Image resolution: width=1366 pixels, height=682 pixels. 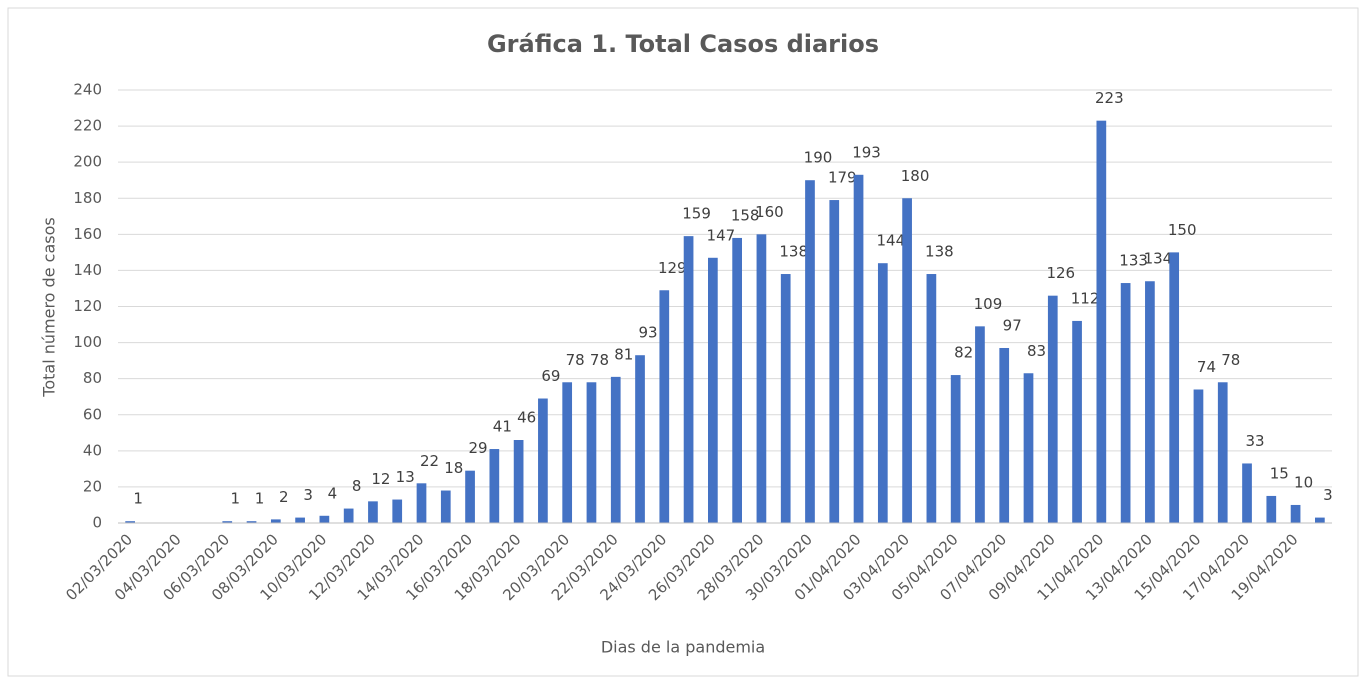 What do you see at coordinates (526, 418) in the screenshot?
I see `data-label: 46` at bounding box center [526, 418].